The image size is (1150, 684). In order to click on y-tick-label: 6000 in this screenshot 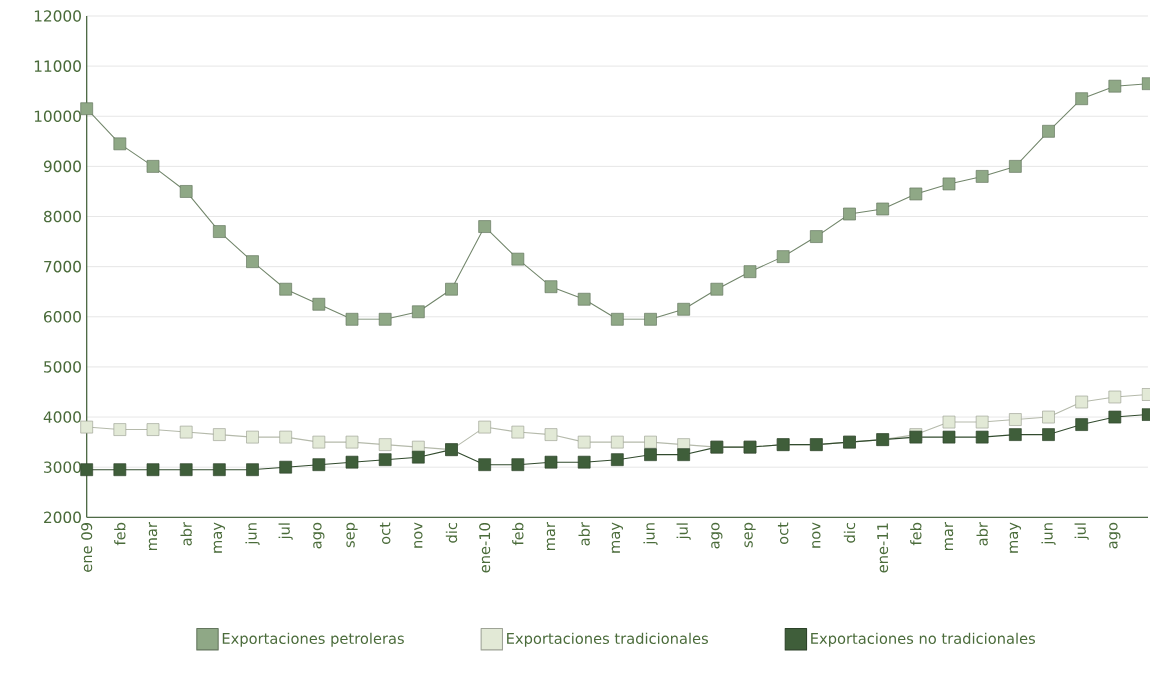, I will do `click(62, 316)`.